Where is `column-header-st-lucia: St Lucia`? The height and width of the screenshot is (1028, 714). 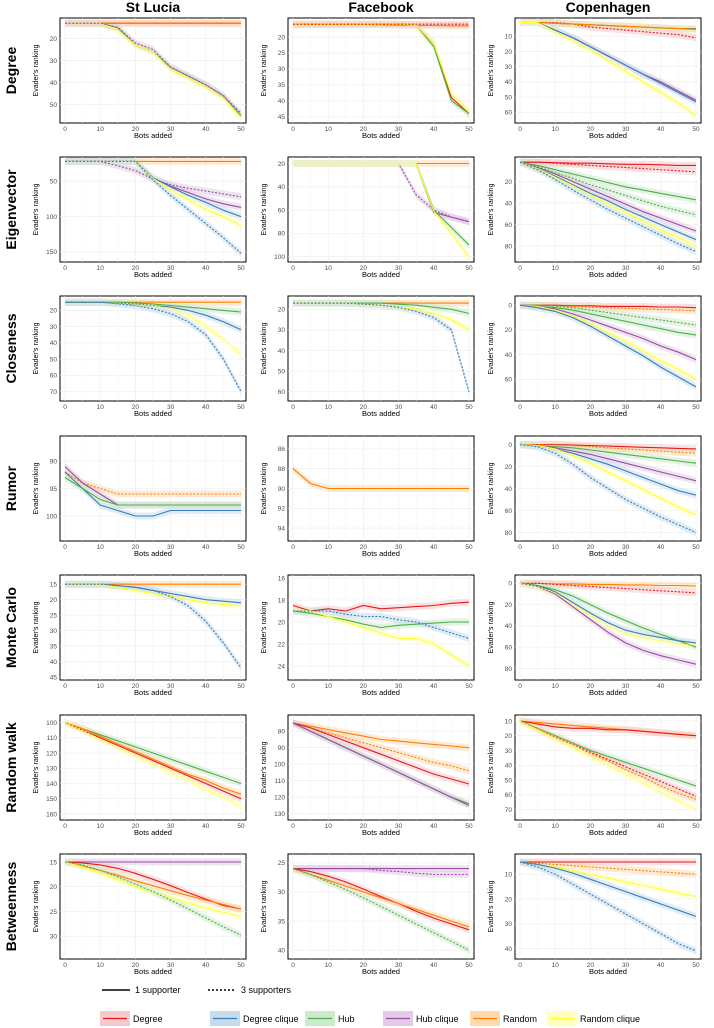 column-header-st-lucia: St Lucia is located at coordinates (153, 7).